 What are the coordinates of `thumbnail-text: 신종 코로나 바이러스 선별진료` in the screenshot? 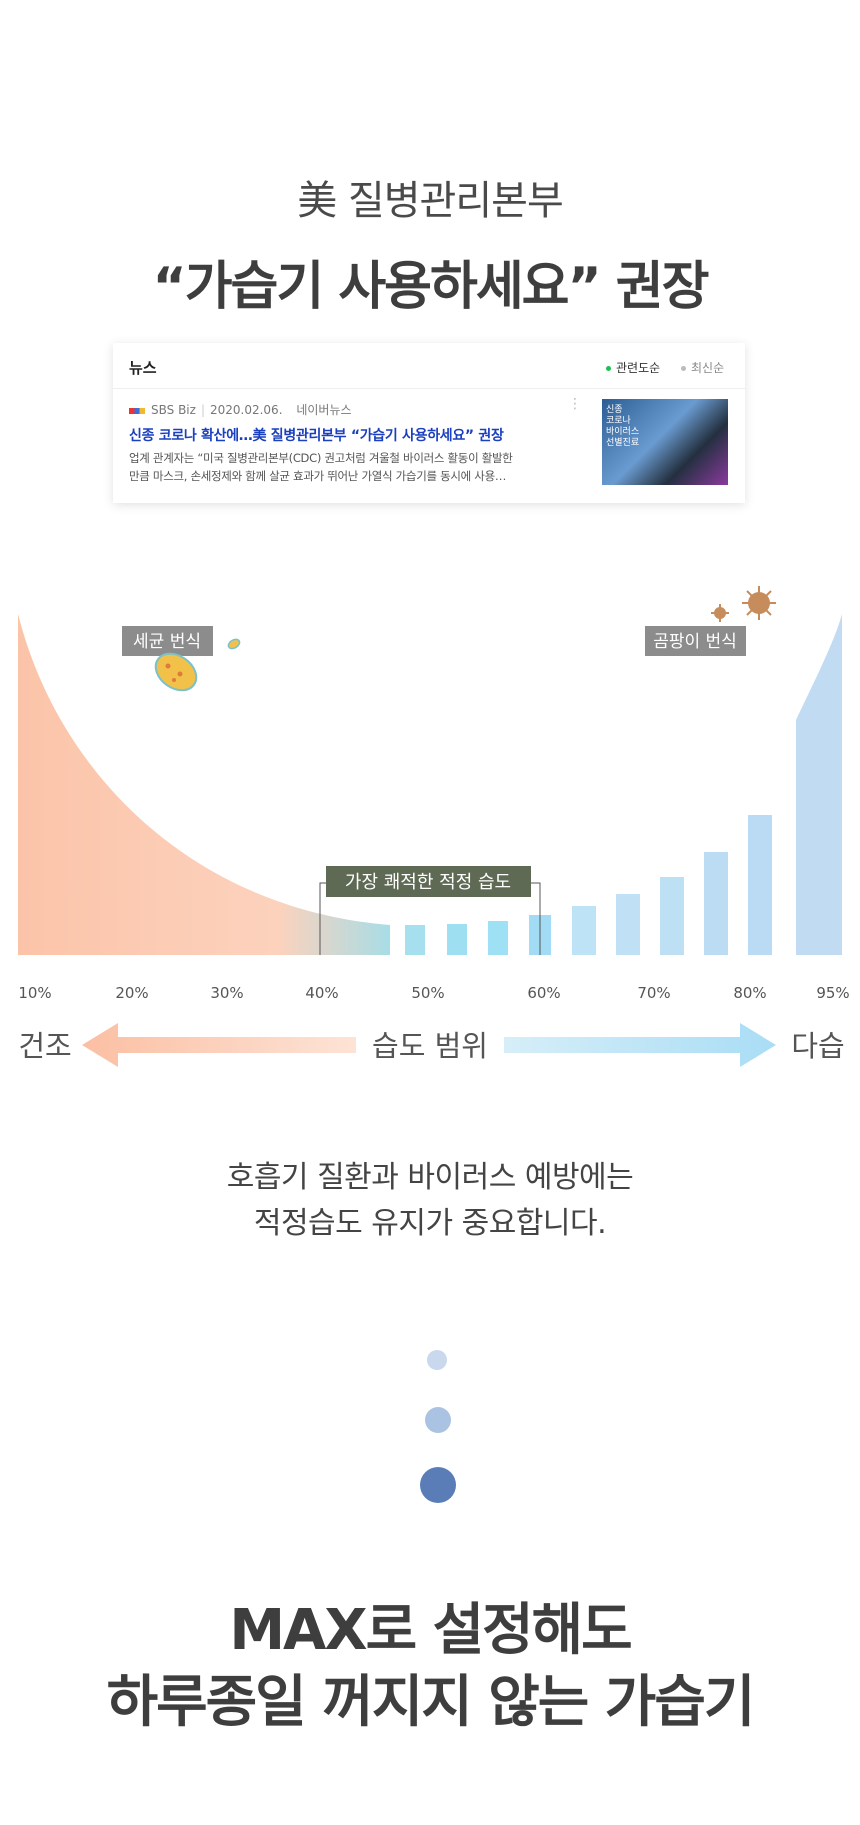 It's located at (623, 426).